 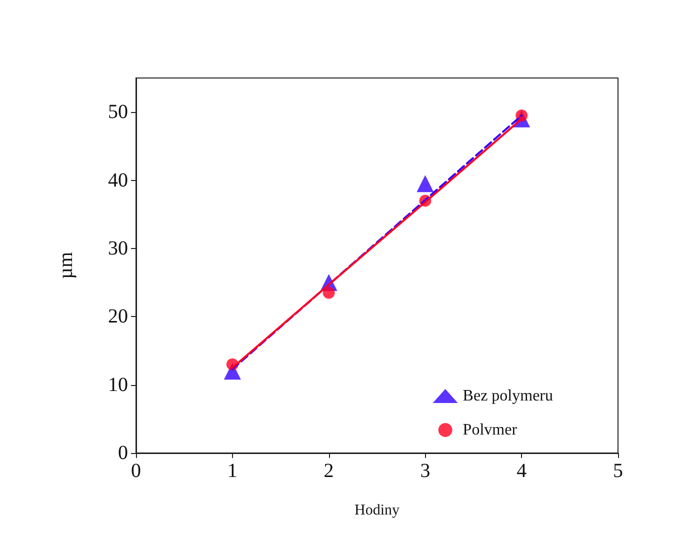 I want to click on y-axis-title: µm, so click(x=66, y=266).